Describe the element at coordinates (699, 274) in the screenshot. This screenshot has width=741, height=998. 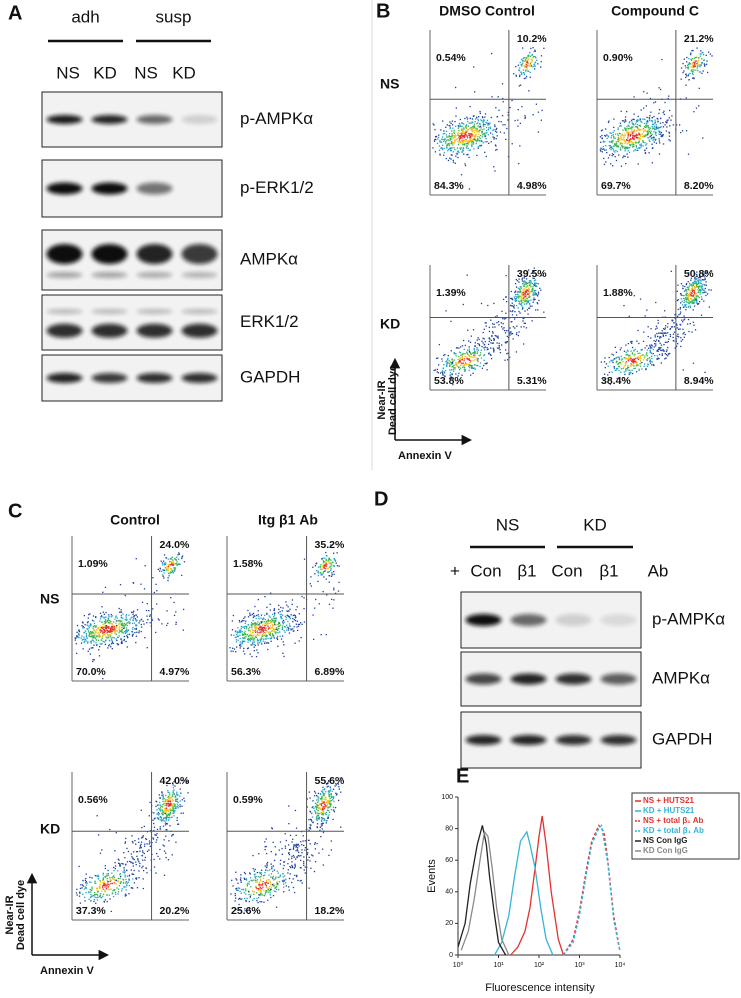
I see `quadrant-percent: 50.8%` at that location.